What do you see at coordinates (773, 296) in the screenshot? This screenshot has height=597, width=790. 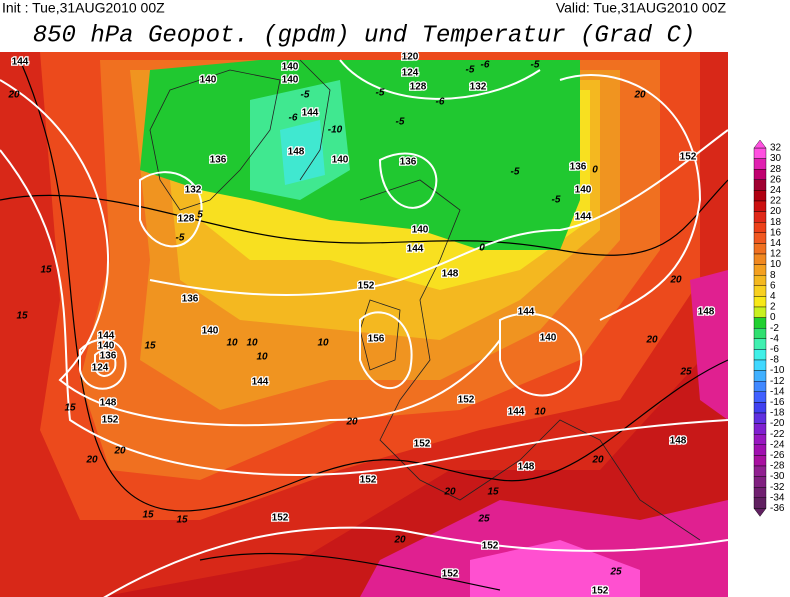 I see `colorbar-label: 4` at bounding box center [773, 296].